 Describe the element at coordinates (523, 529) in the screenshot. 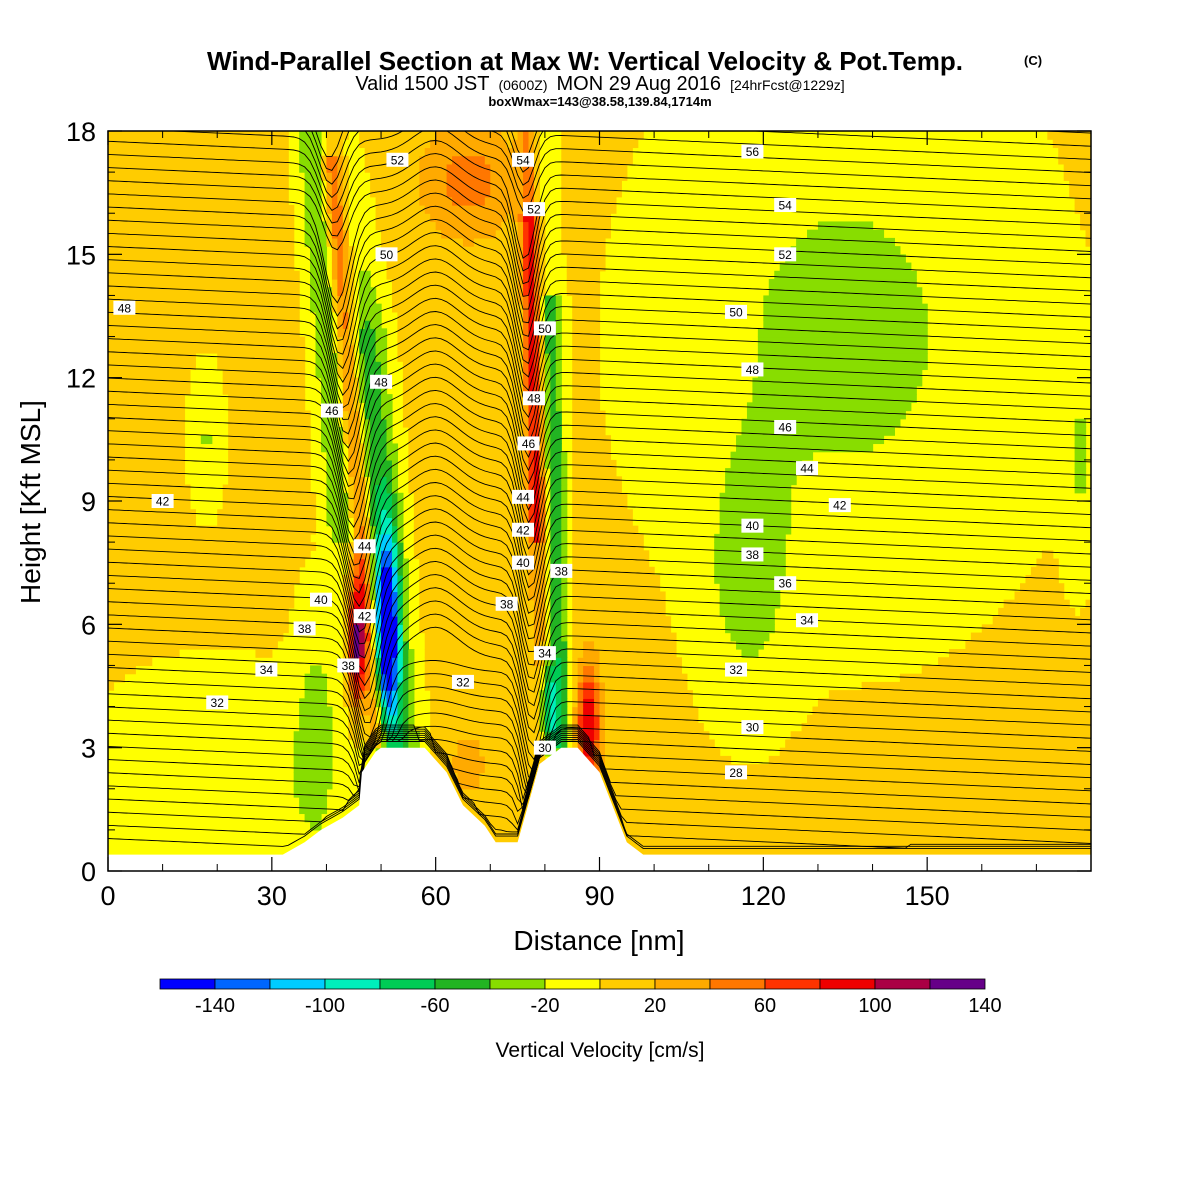

I see `isentrope-label: 42` at that location.